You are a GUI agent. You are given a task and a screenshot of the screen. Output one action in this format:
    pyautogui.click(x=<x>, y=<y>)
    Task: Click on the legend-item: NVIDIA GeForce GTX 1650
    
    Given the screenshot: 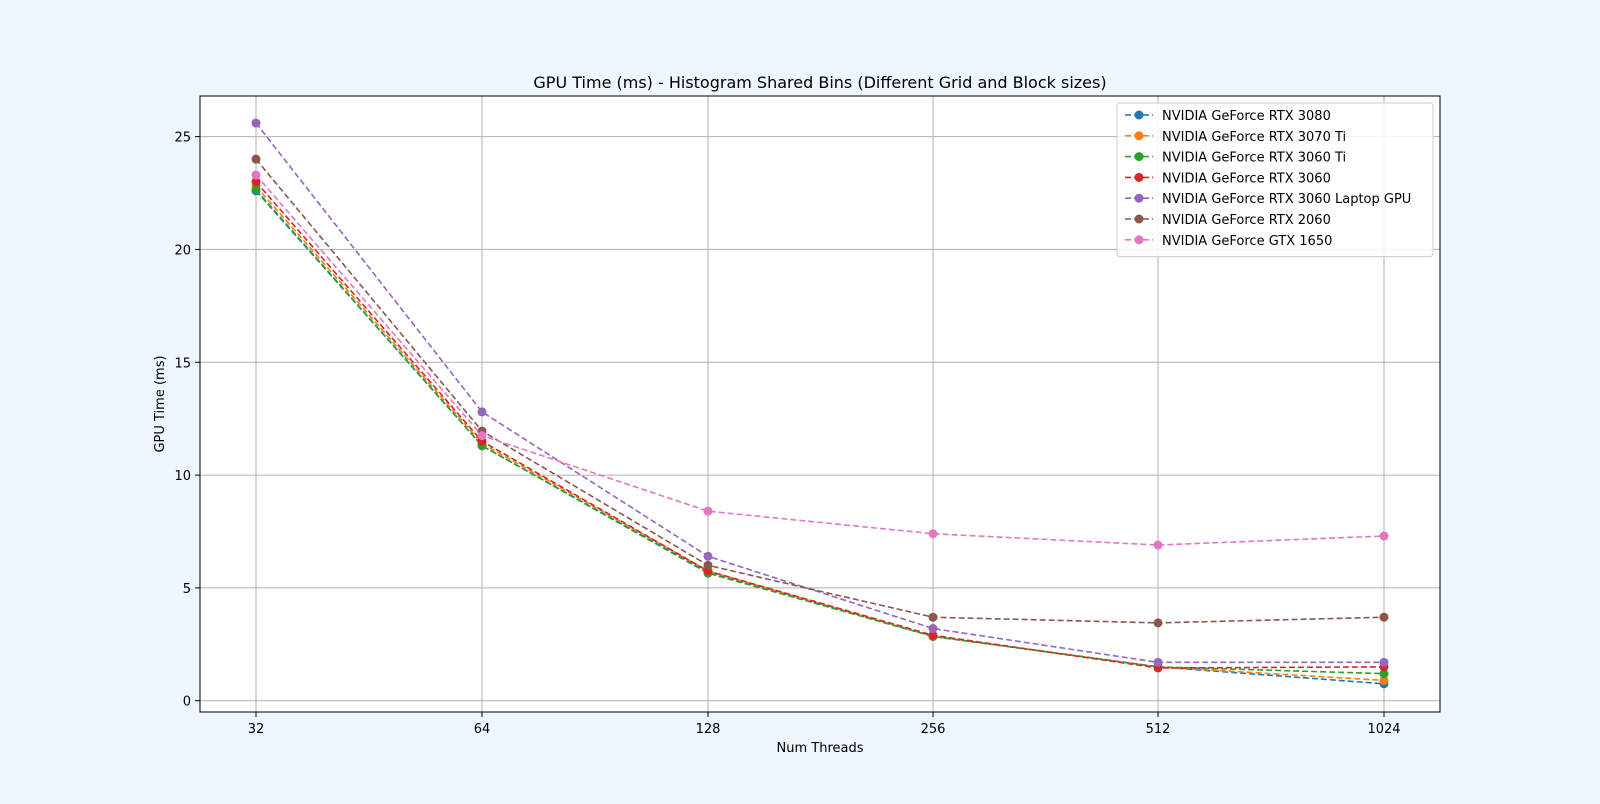 What is the action you would take?
    pyautogui.click(x=1228, y=241)
    